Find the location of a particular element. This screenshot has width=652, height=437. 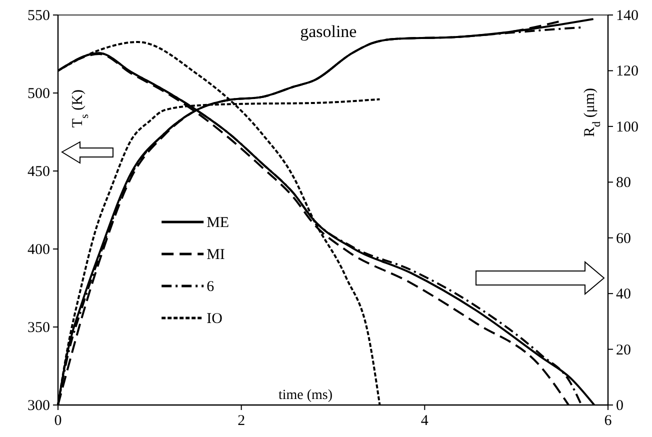

chart-title: gasoline is located at coordinates (328, 31).